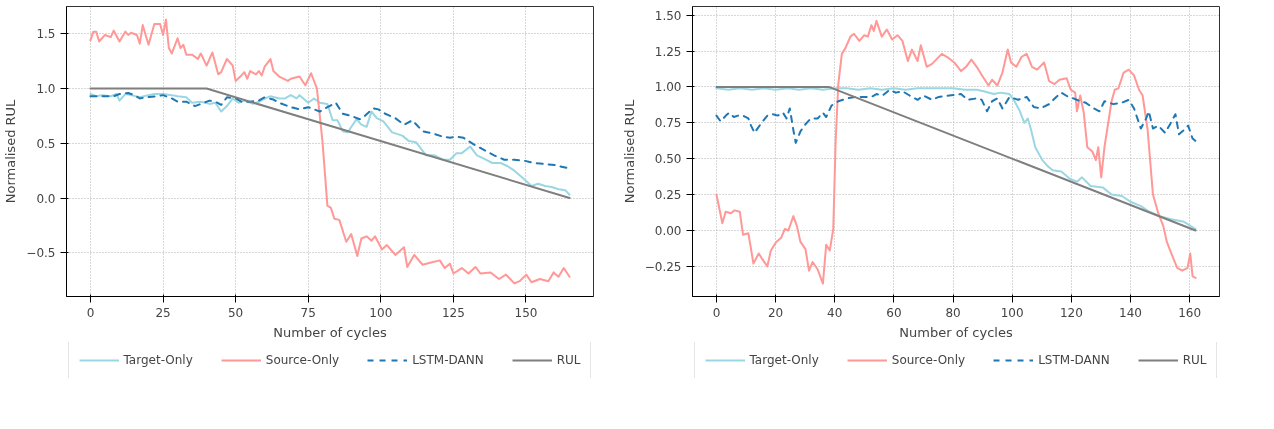 The height and width of the screenshot is (429, 1274). What do you see at coordinates (668, 51) in the screenshot?
I see `y-tick-label: 1.25` at bounding box center [668, 51].